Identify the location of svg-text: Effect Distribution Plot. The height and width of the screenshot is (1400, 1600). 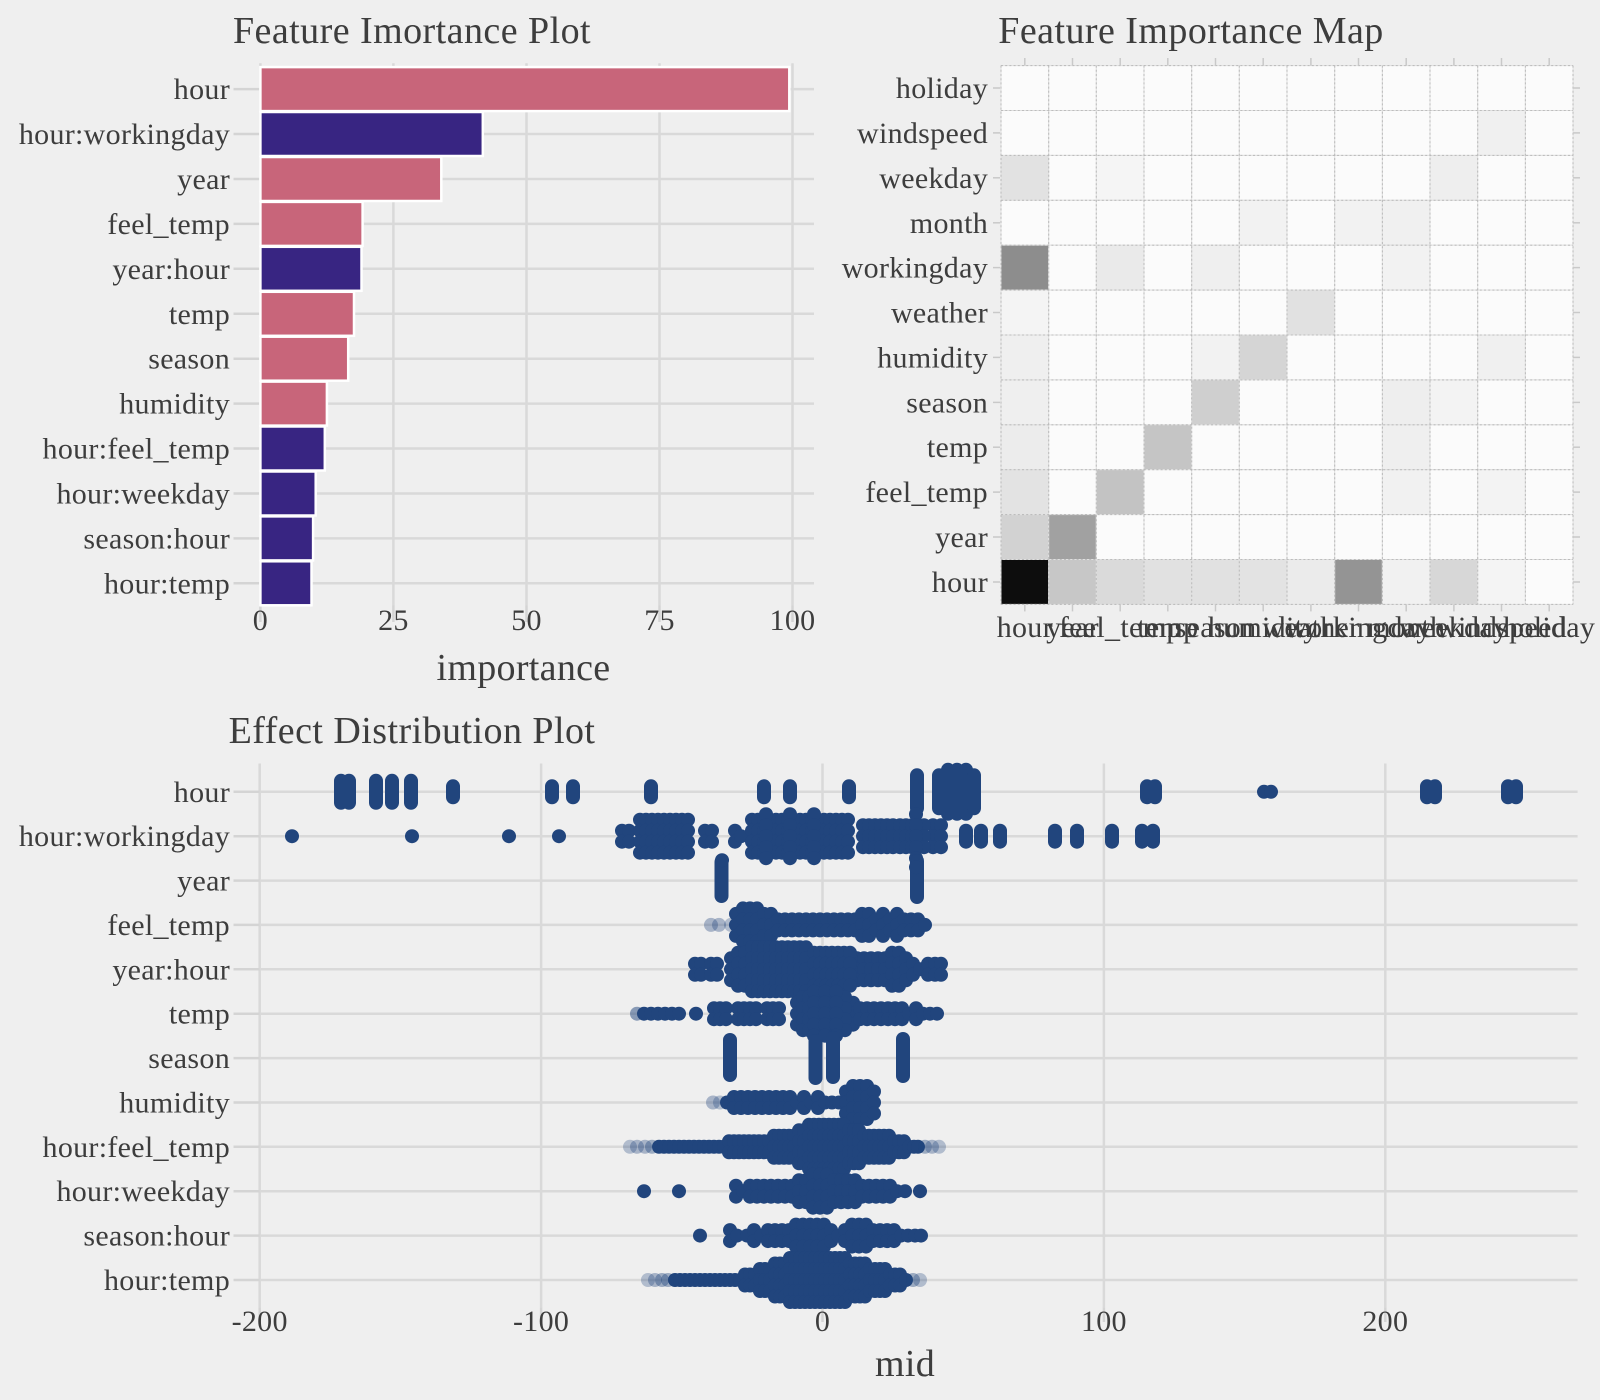
(412, 731).